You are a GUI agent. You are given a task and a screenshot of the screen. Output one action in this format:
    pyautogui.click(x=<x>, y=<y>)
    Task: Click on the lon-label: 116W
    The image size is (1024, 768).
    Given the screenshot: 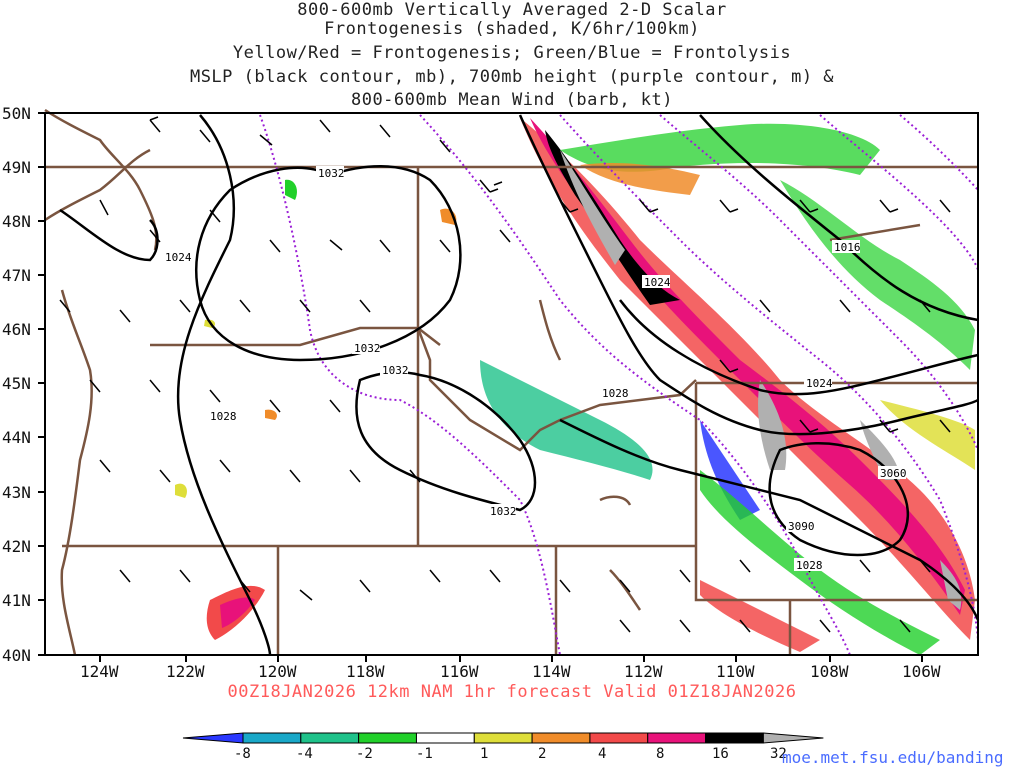 What is the action you would take?
    pyautogui.click(x=459, y=671)
    